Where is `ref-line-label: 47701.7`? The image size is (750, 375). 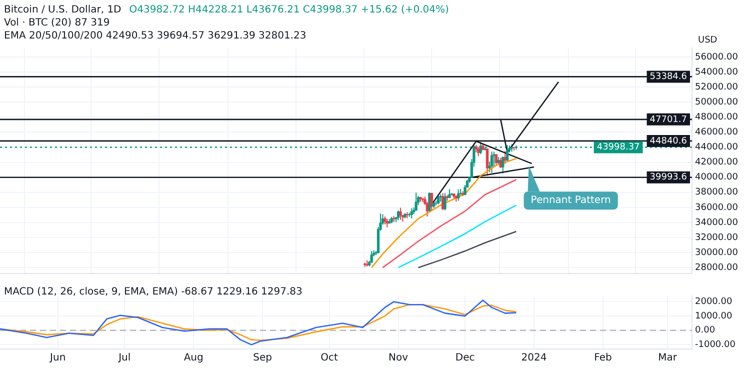
ref-line-label: 47701.7 is located at coordinates (668, 119).